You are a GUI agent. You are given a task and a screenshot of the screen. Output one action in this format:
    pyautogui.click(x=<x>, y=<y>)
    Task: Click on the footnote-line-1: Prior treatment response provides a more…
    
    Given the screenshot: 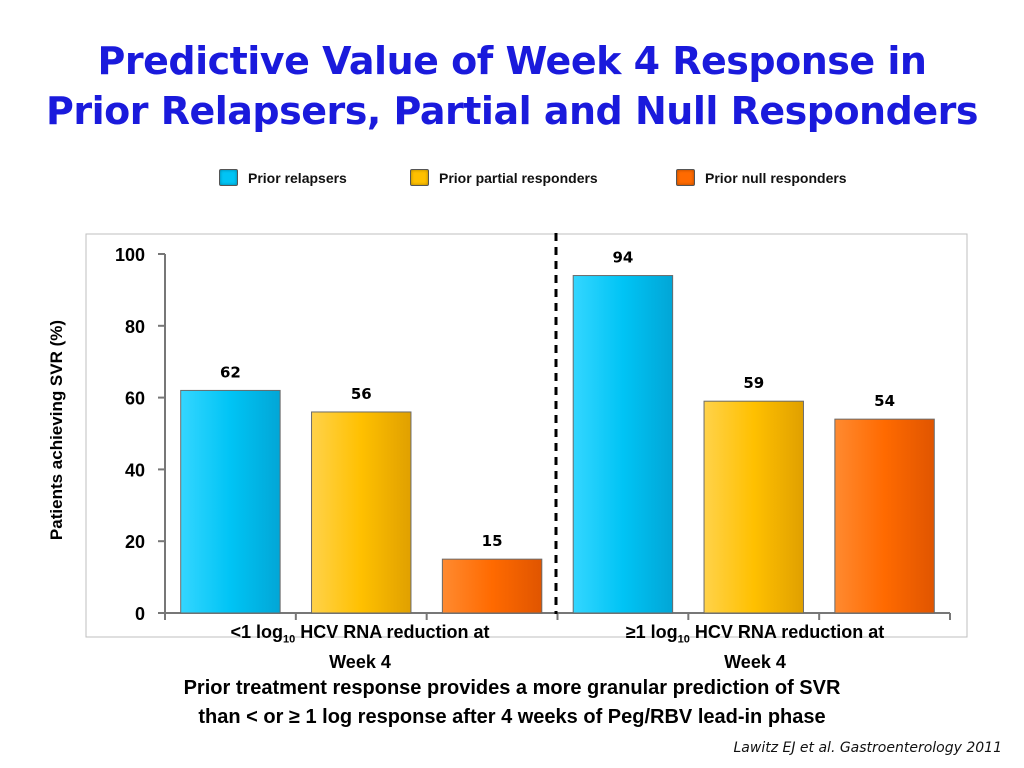 What is the action you would take?
    pyautogui.click(x=512, y=688)
    